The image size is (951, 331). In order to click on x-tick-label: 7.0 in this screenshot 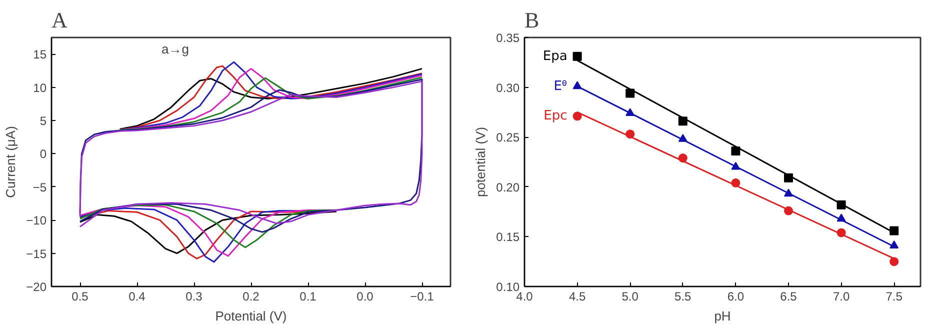, I will do `click(841, 297)`.